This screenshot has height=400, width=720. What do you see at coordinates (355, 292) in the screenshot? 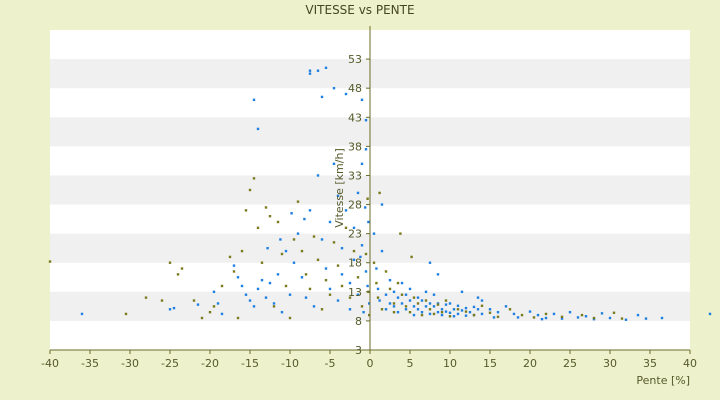
I see `y-tick-label: 13` at bounding box center [355, 292].